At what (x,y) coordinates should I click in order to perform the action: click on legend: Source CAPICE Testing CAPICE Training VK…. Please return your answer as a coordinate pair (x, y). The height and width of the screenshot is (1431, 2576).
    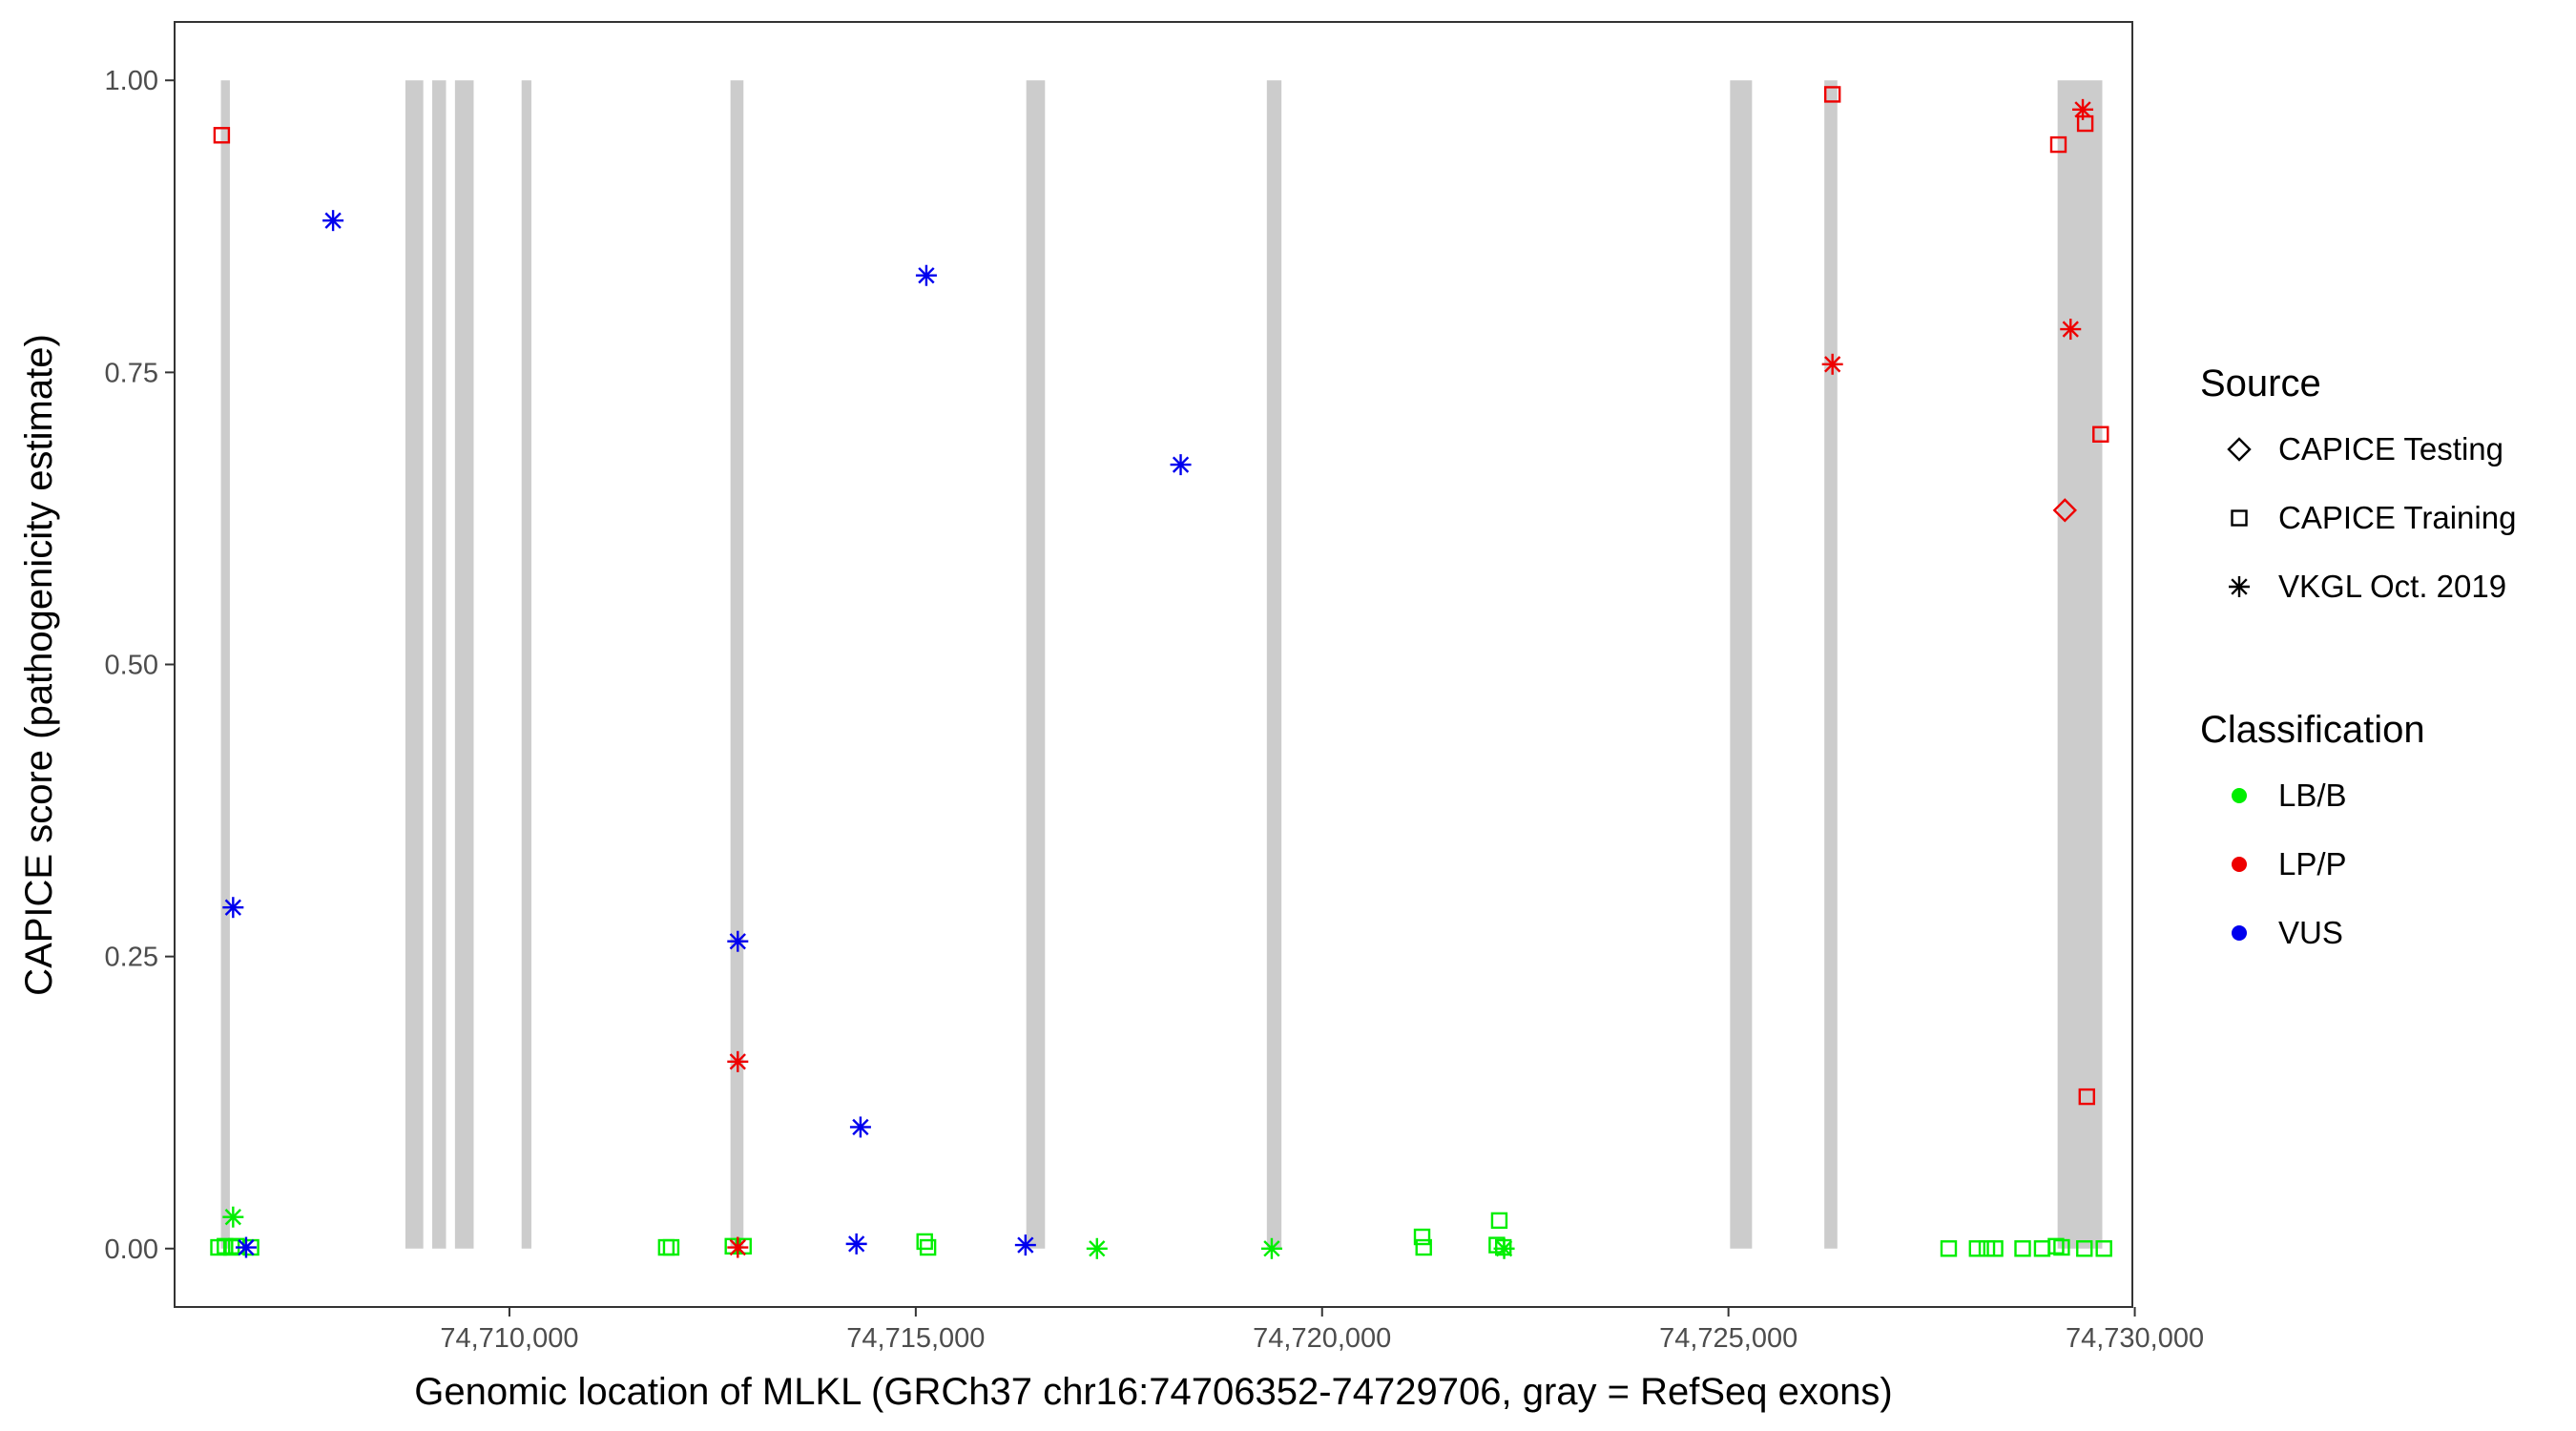
    Looking at the image, I should click on (2358, 656).